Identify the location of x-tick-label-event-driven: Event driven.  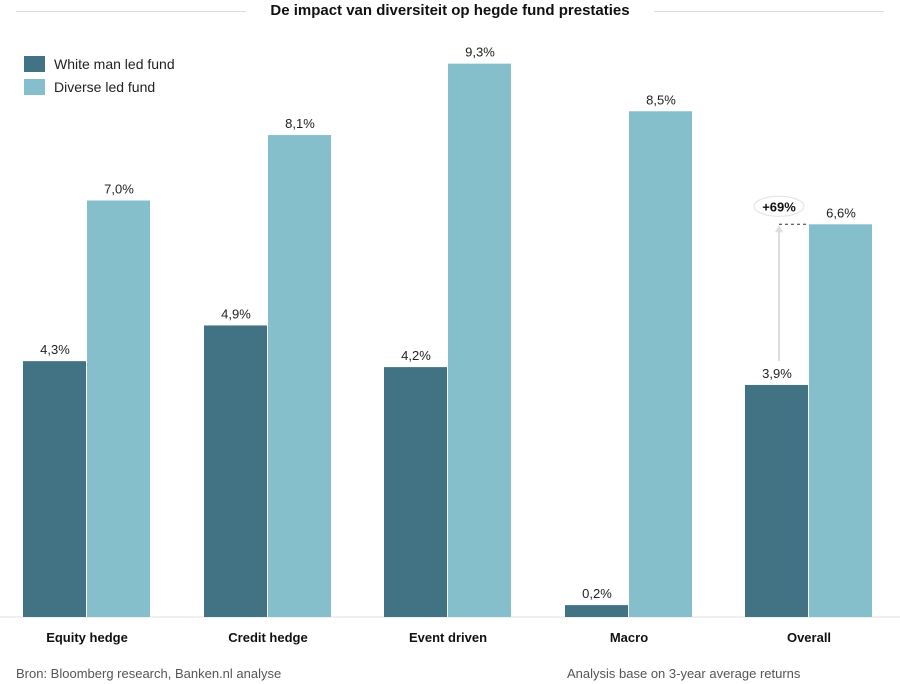
(448, 637).